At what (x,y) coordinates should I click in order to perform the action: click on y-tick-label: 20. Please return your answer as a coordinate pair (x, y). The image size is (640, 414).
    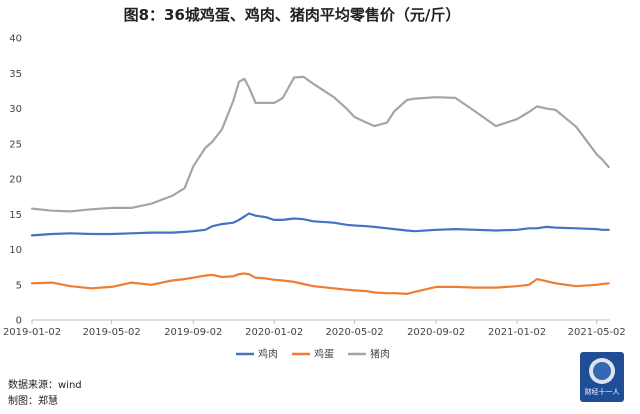
    Looking at the image, I should click on (15, 180).